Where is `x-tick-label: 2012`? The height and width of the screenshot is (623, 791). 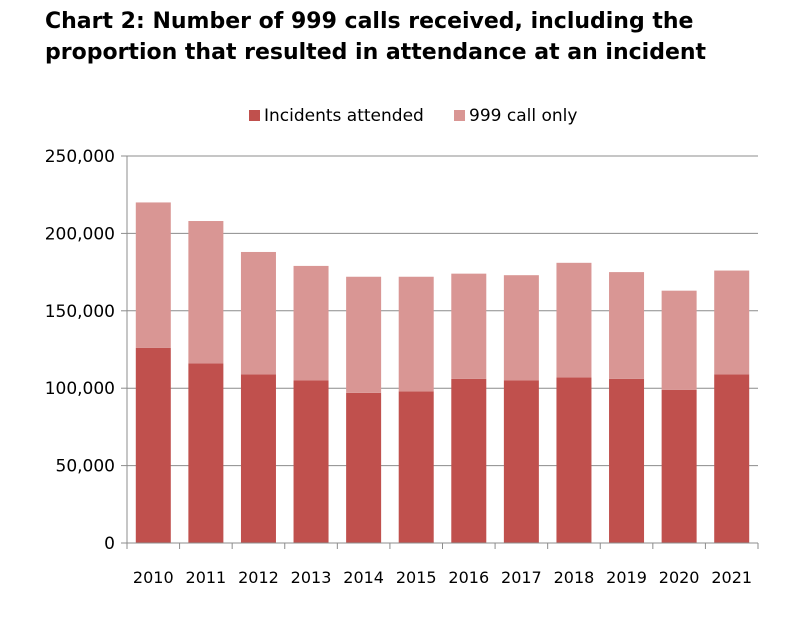
x-tick-label: 2012 is located at coordinates (258, 577).